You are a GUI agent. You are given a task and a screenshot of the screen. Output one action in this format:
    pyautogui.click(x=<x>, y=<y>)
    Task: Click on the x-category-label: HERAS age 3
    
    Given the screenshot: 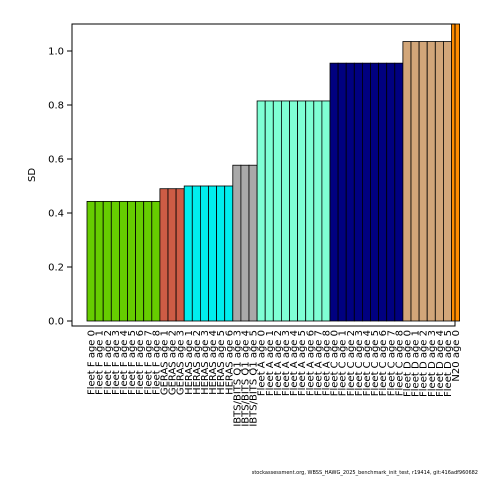 What is the action you would take?
    pyautogui.click(x=205, y=362)
    